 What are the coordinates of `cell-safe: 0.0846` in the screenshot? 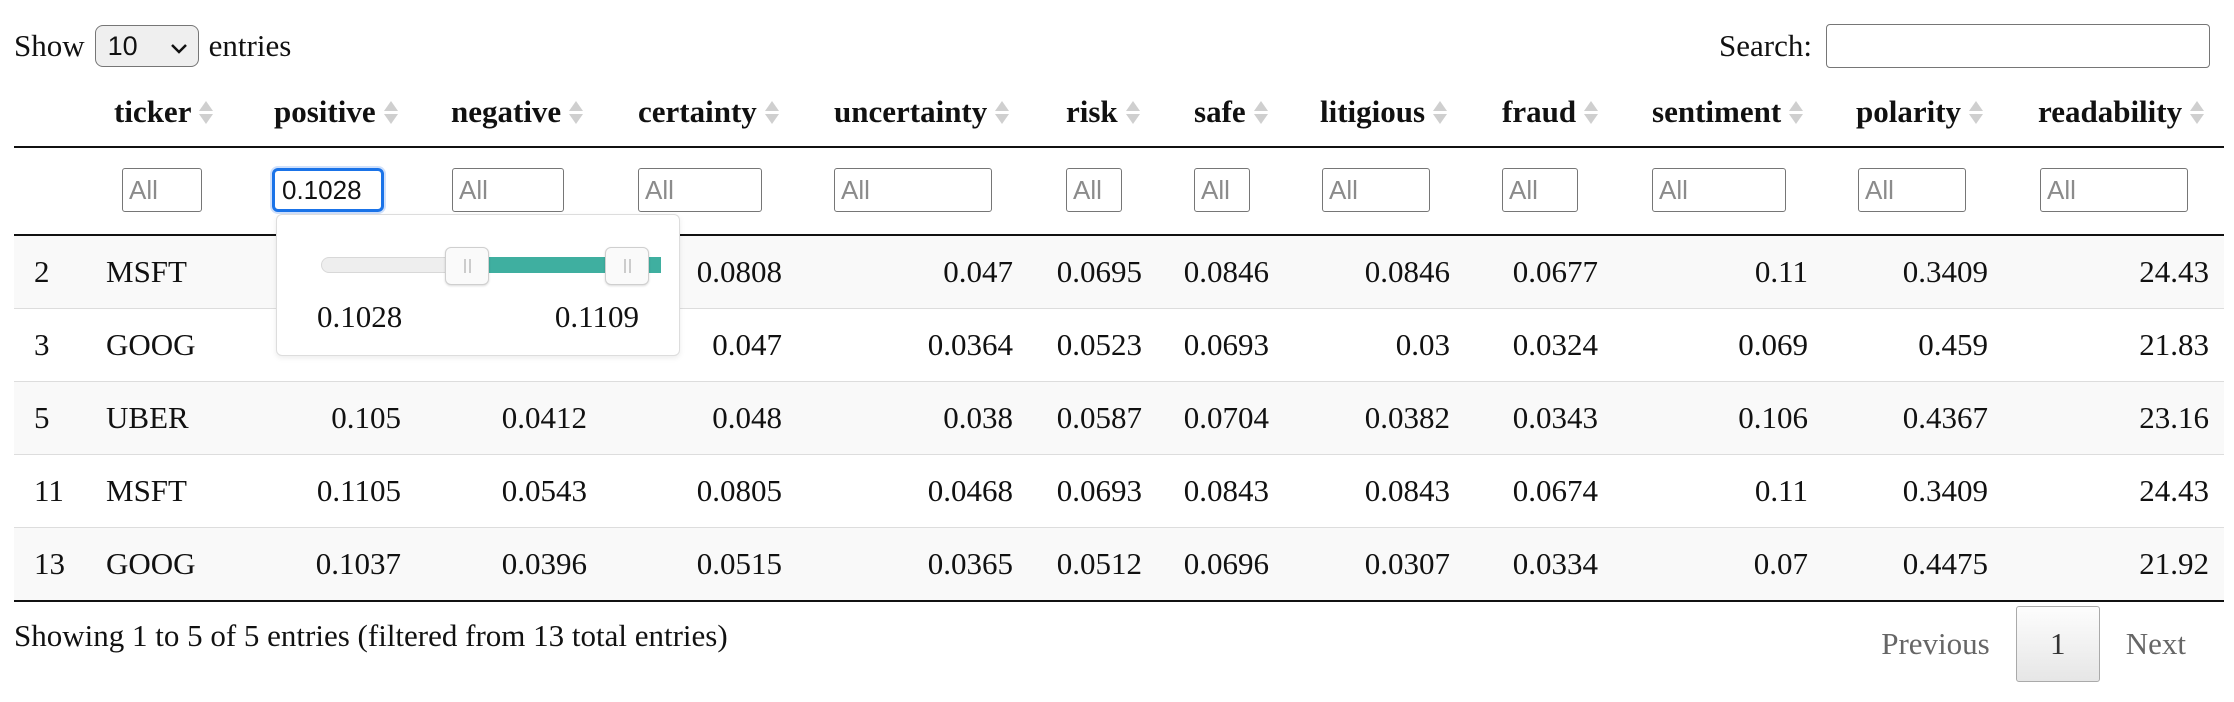 It's located at (1226, 271).